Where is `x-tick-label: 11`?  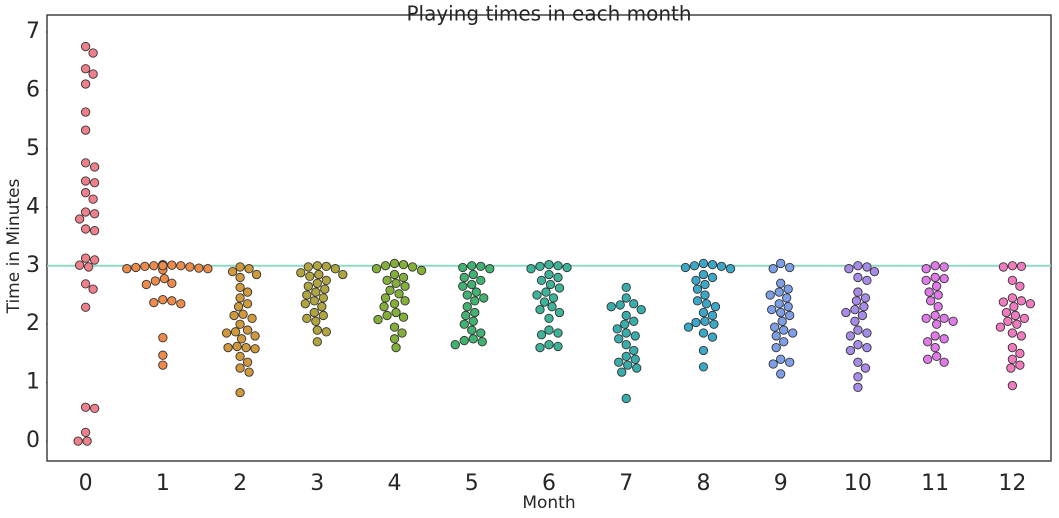 x-tick-label: 11 is located at coordinates (935, 483).